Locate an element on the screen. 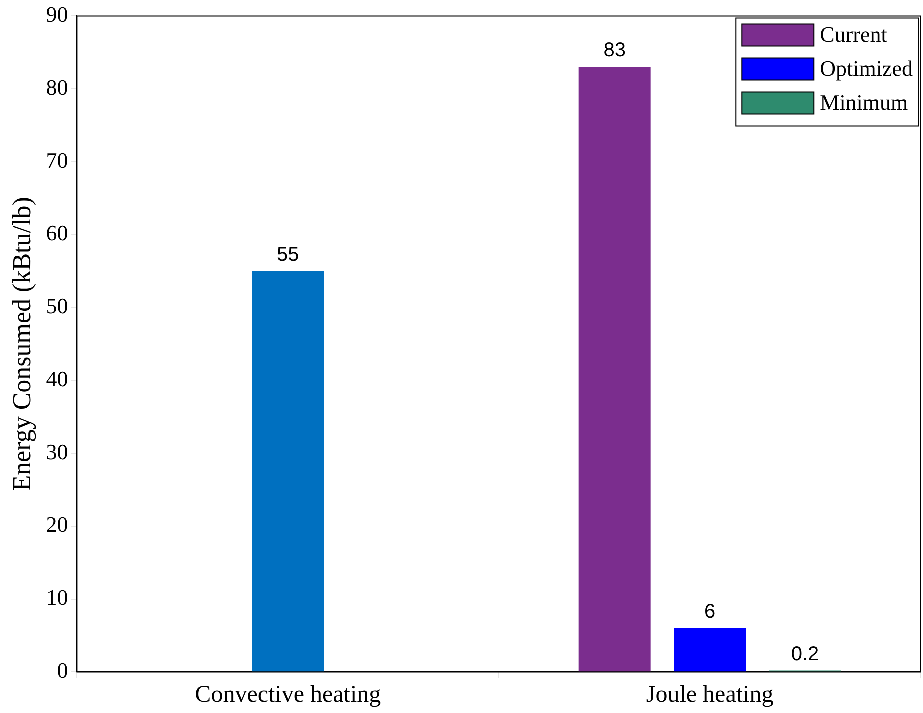 The height and width of the screenshot is (713, 923). data-label: 6 is located at coordinates (710, 611).